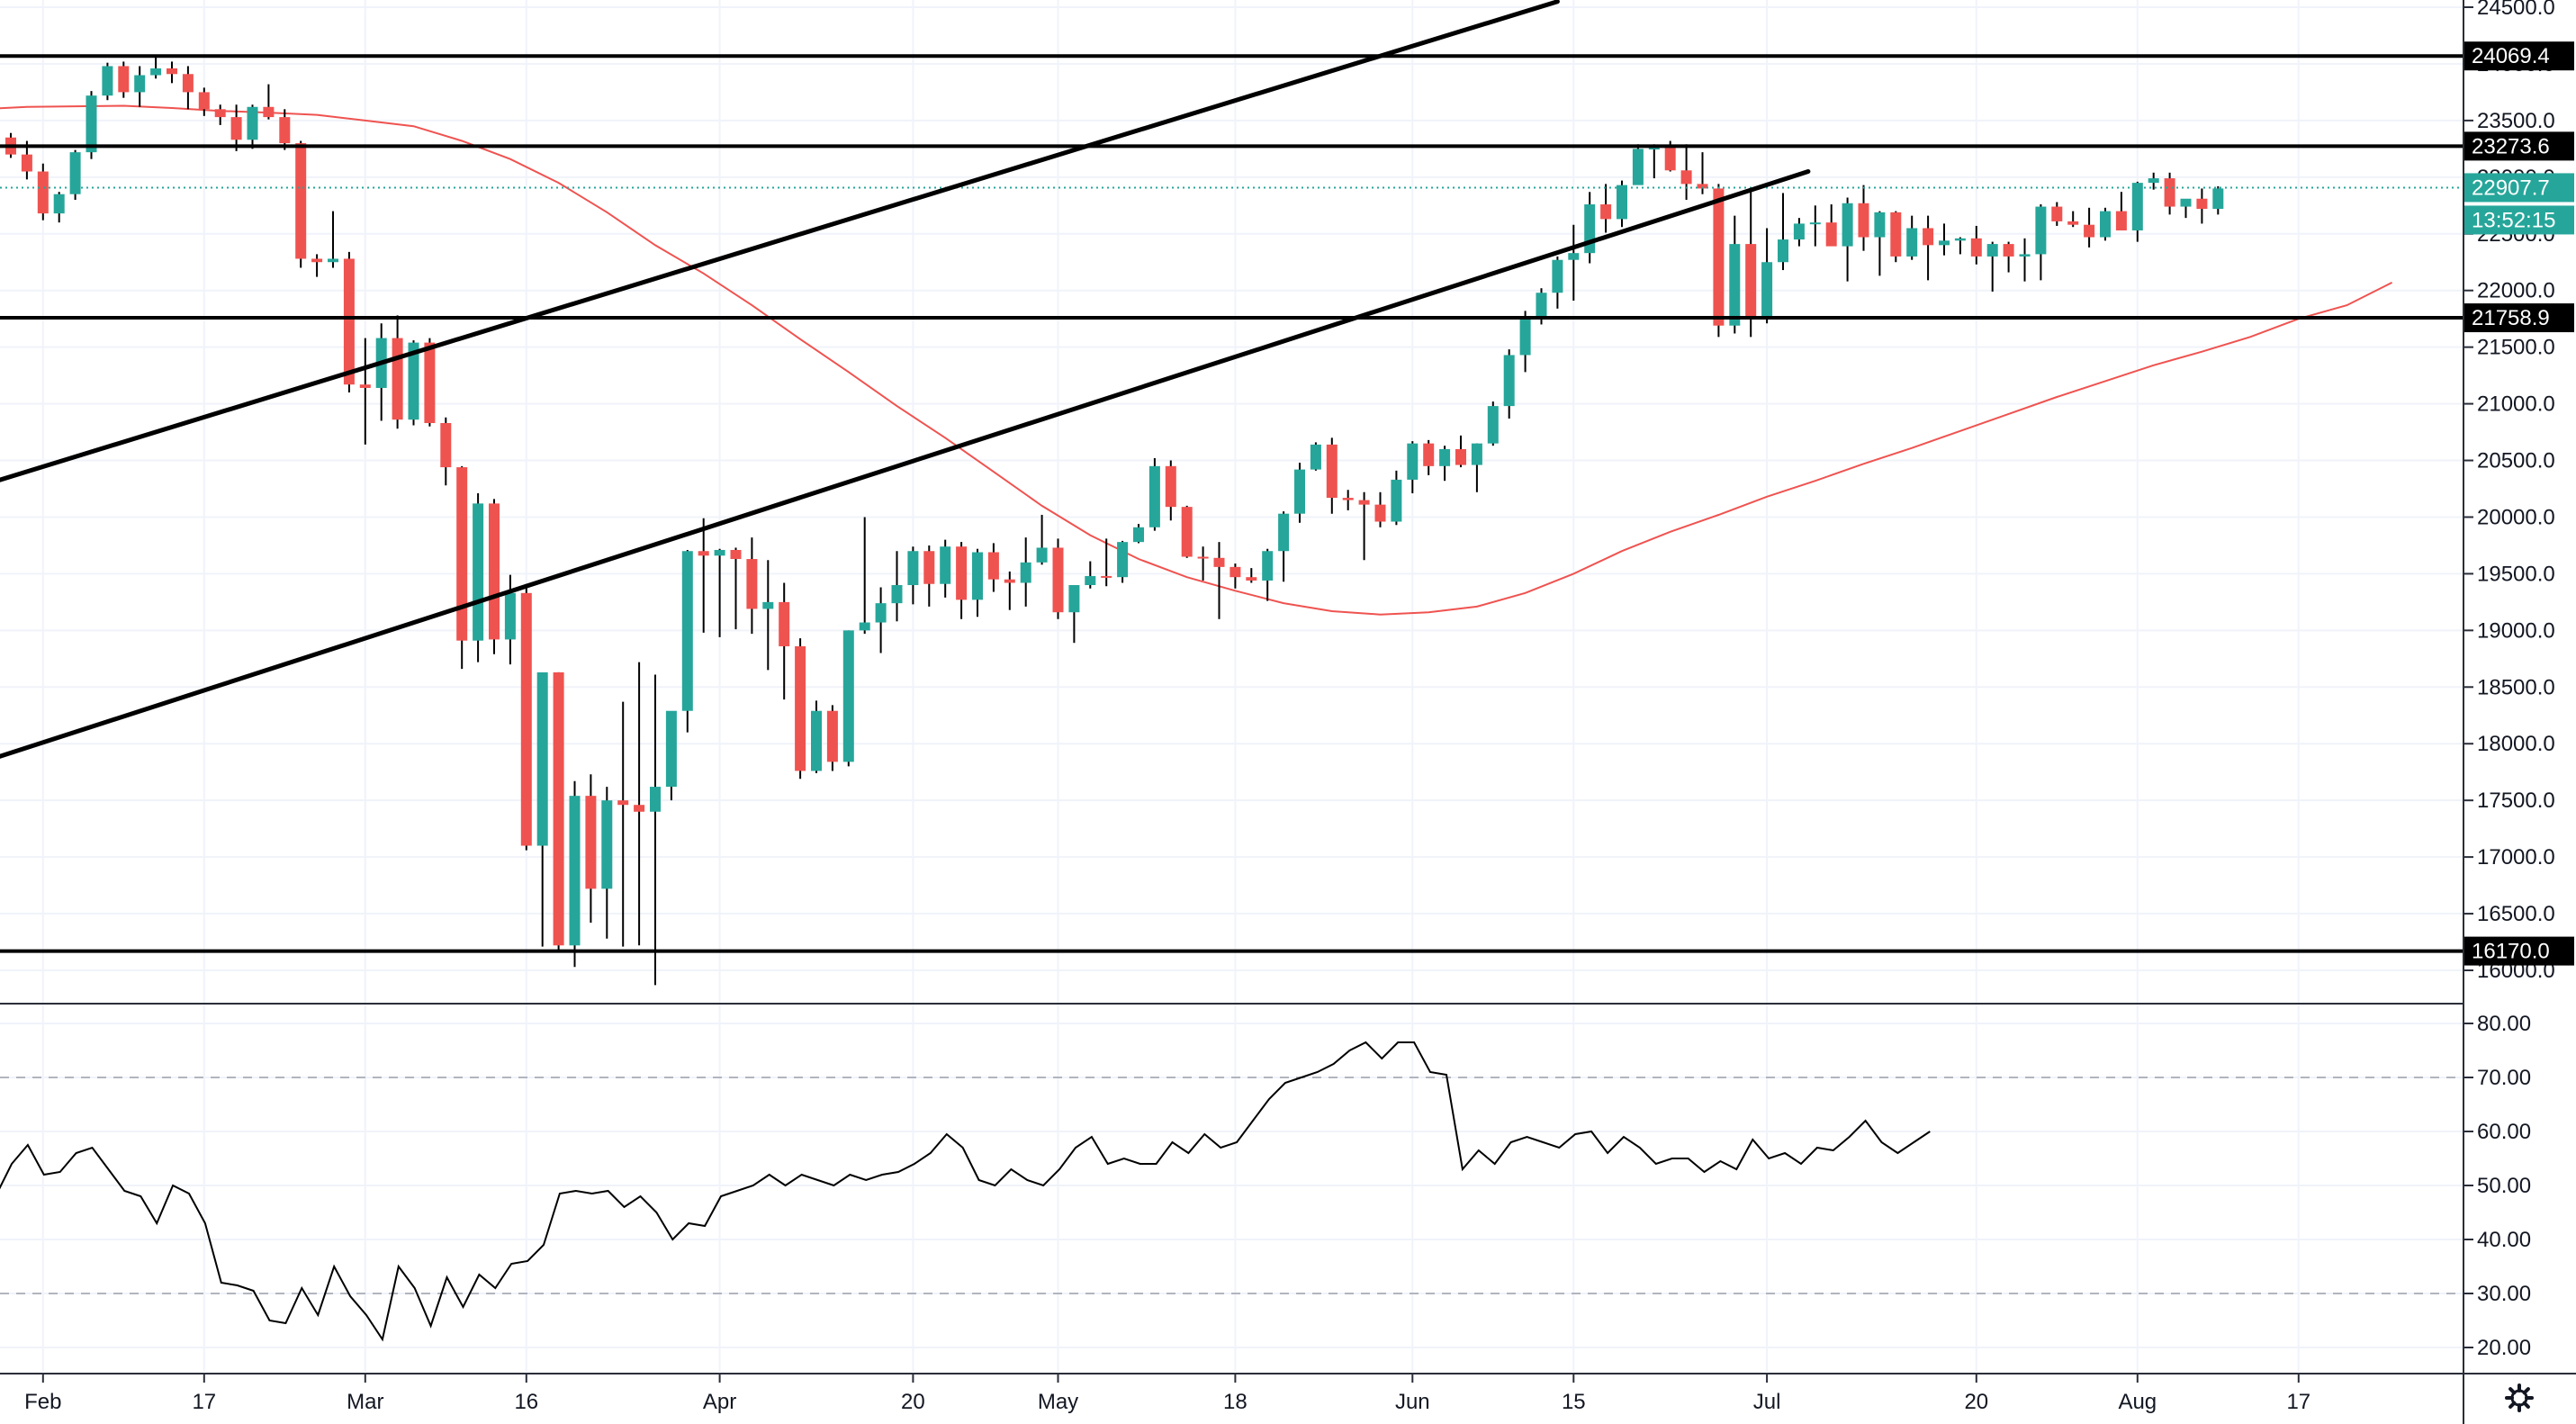  Describe the element at coordinates (2513, 220) in the screenshot. I see `countdown-badge-label: 13:52:15` at that location.